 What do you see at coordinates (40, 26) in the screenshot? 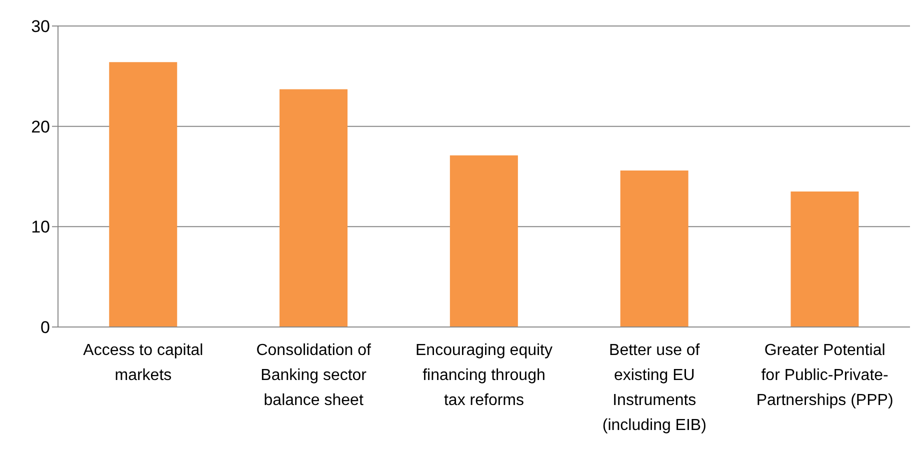
I see `y-tick-label: 30` at bounding box center [40, 26].